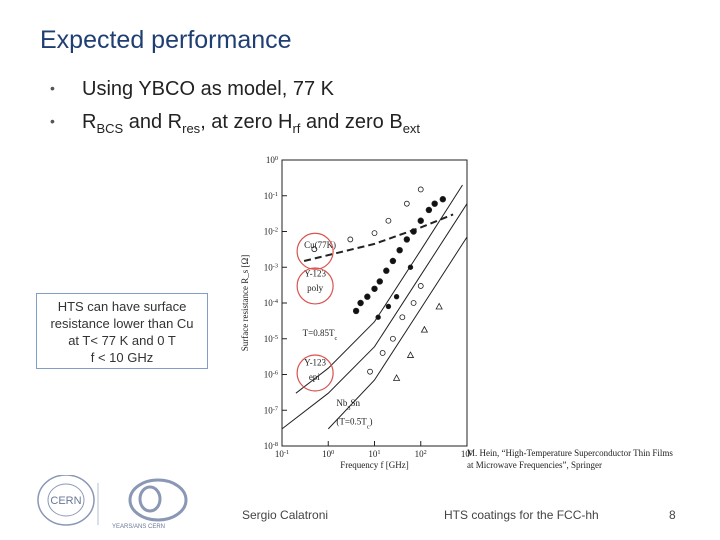 The height and width of the screenshot is (540, 720). I want to click on annotation-ypoly: poly, so click(315, 288).